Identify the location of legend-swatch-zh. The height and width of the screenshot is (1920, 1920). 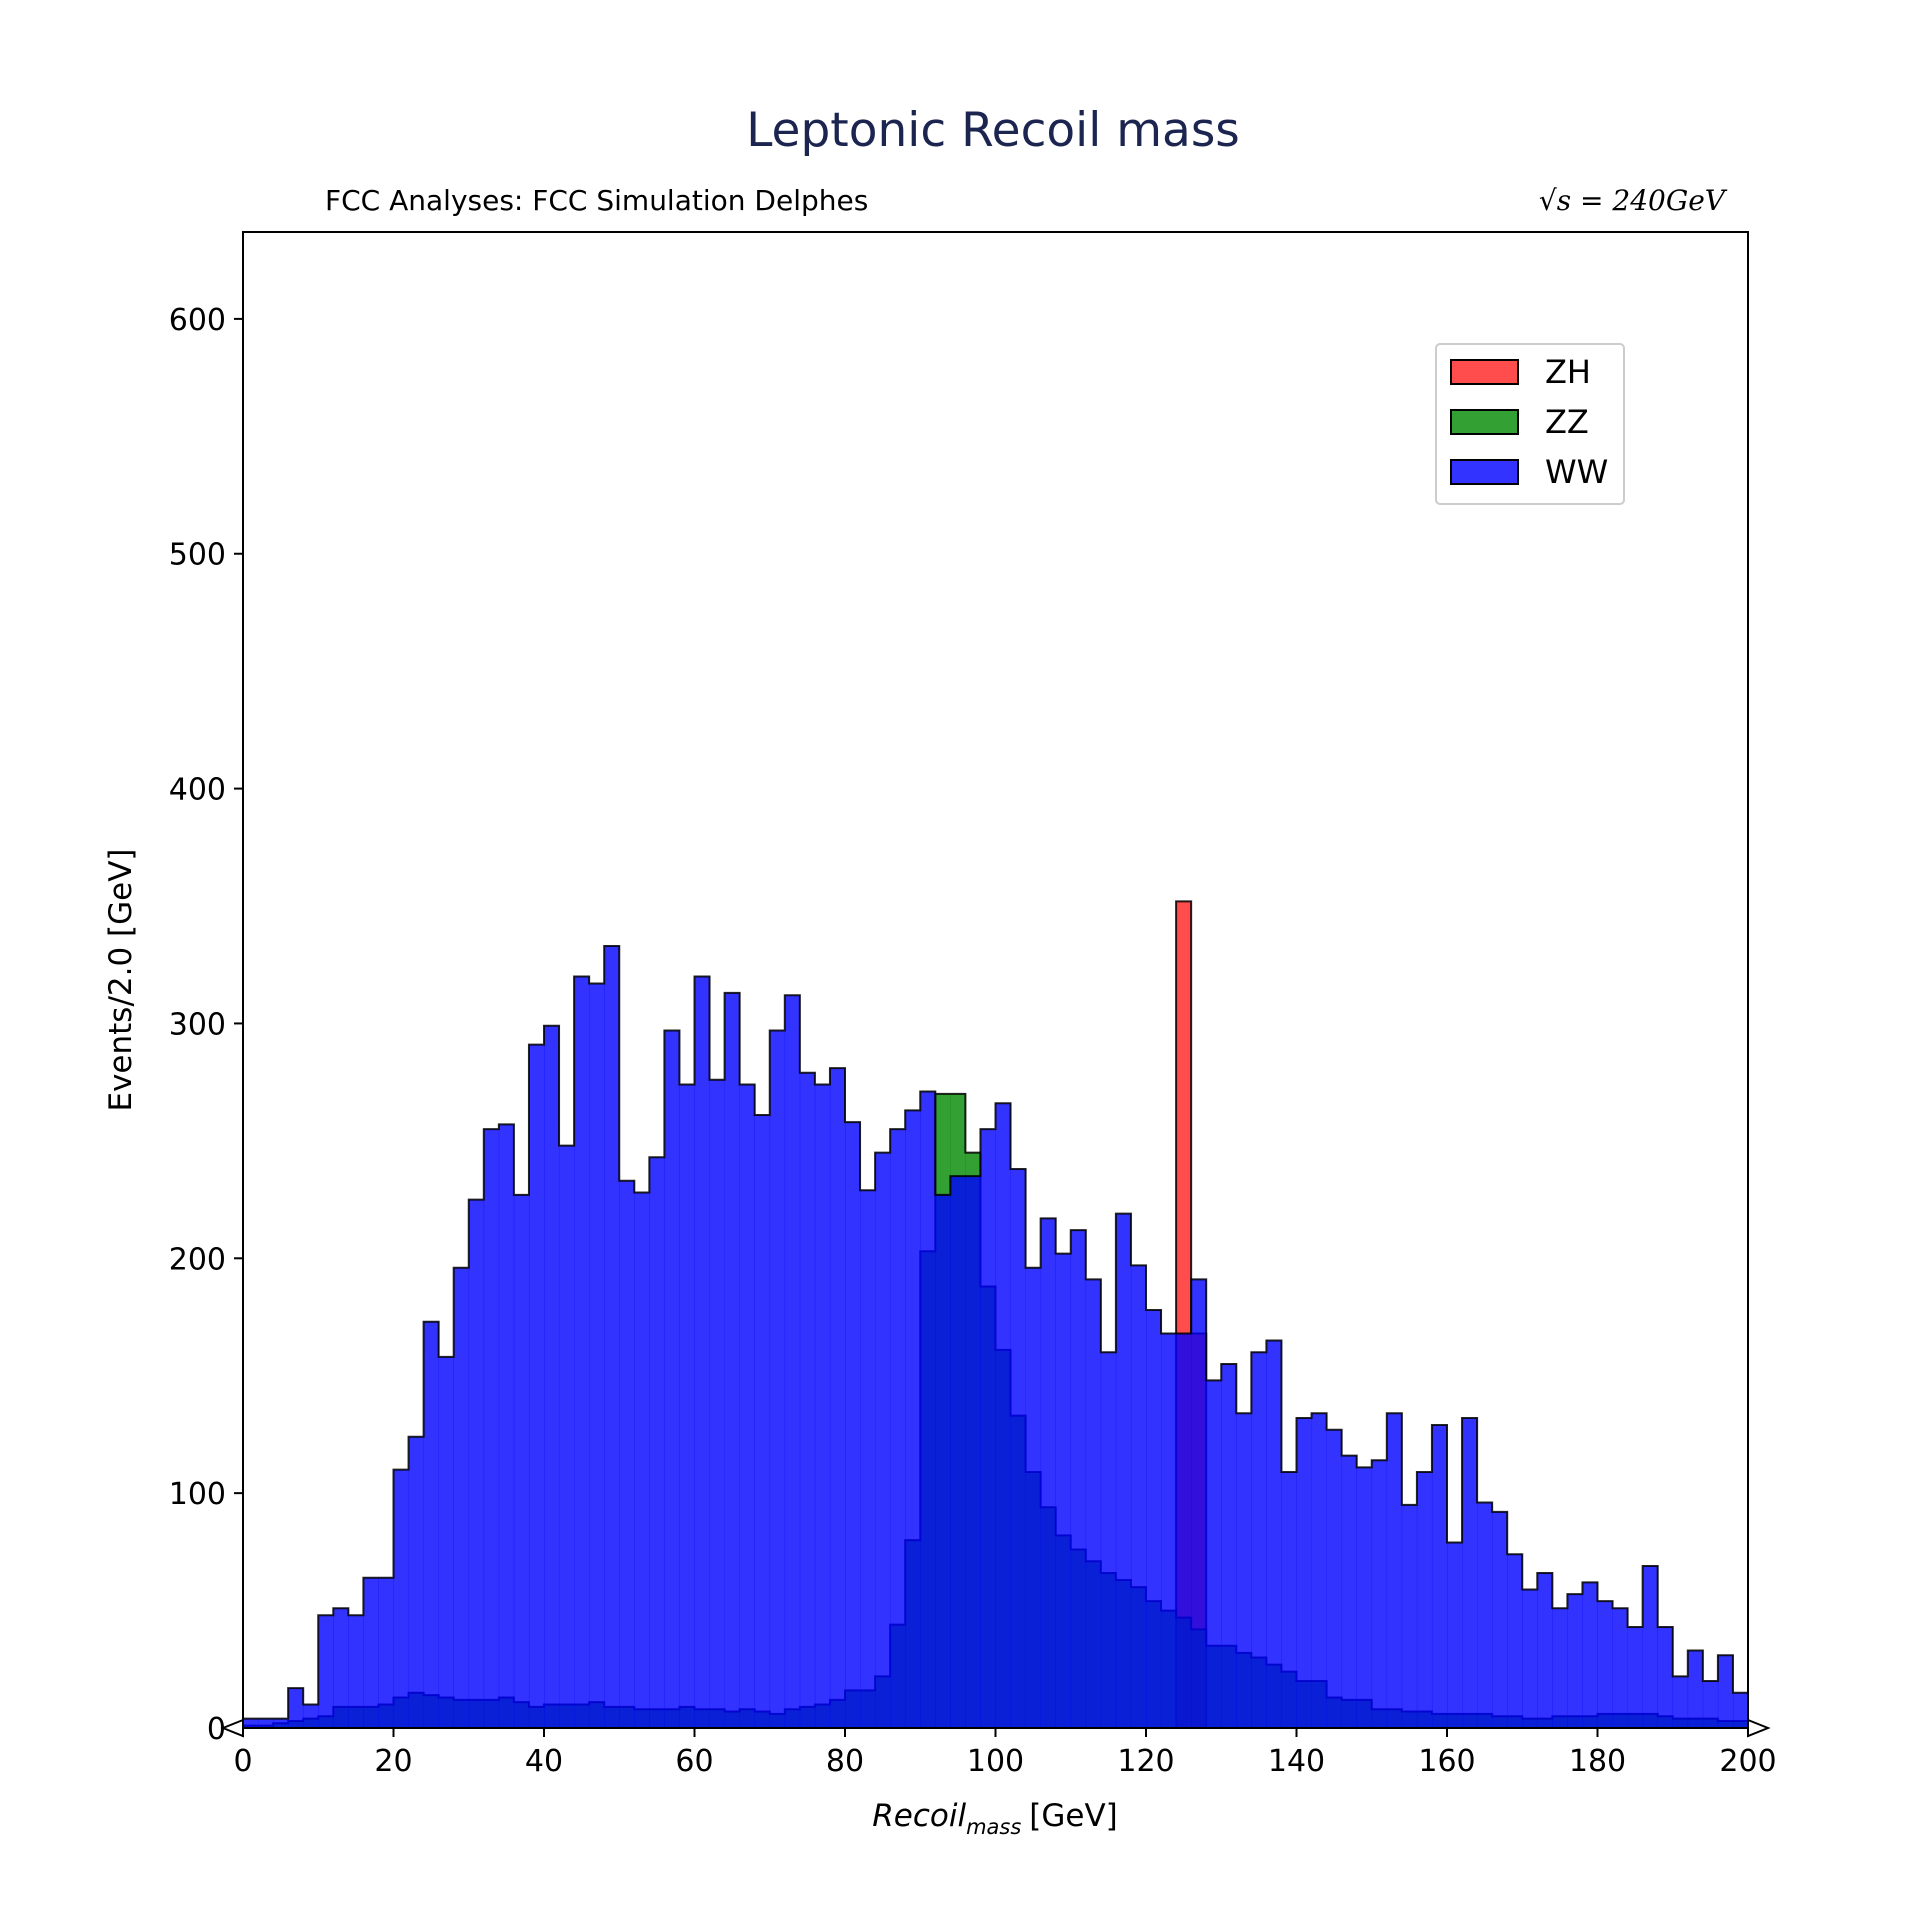
(1484, 372).